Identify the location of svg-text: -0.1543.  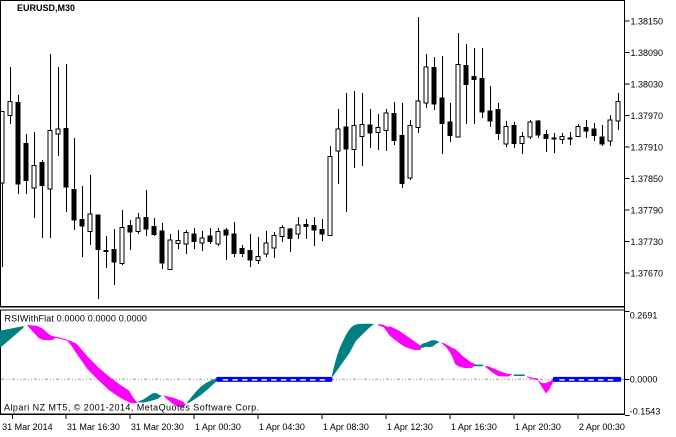
(645, 411).